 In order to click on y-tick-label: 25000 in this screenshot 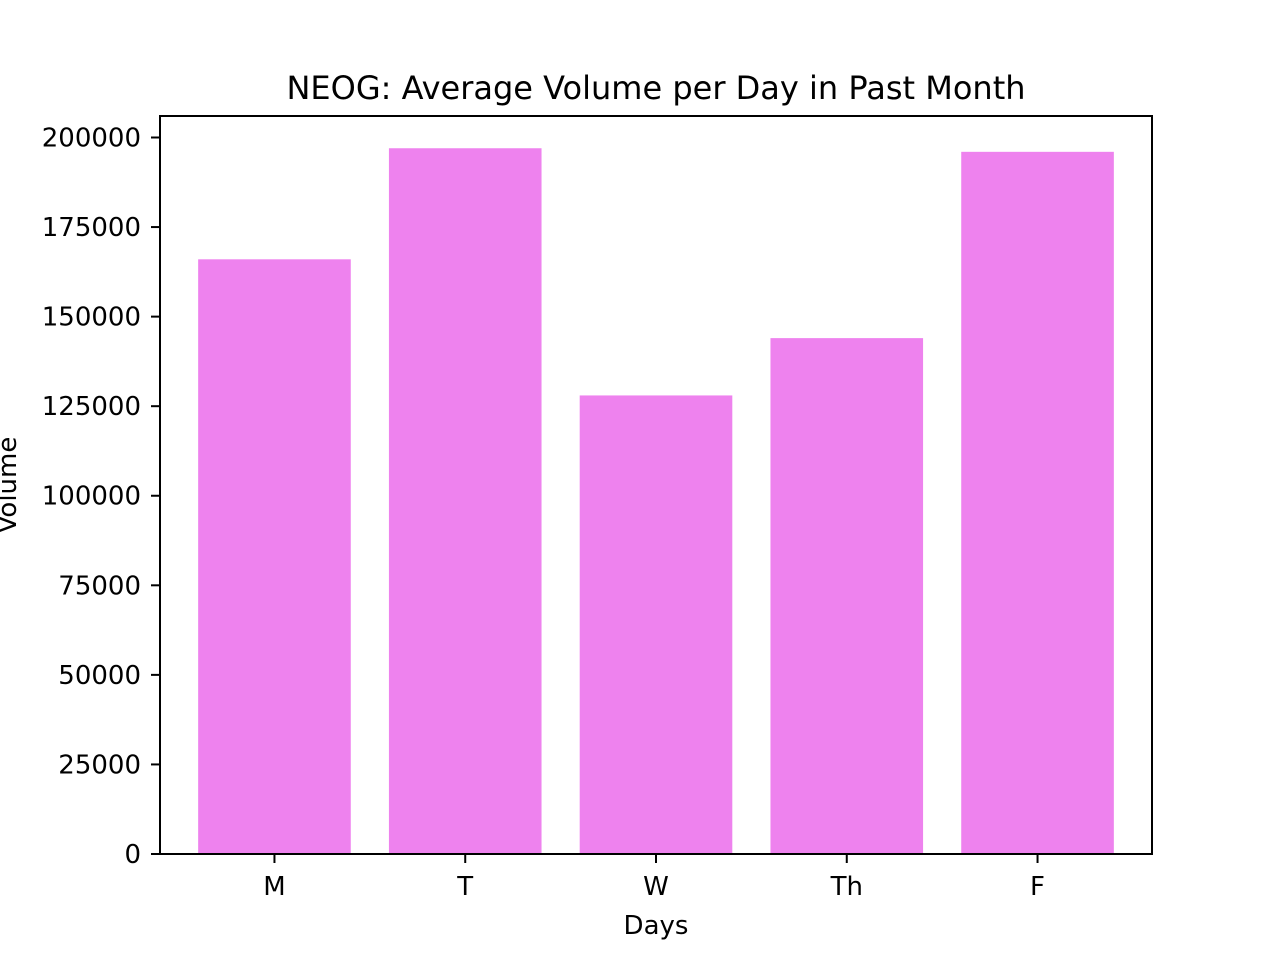, I will do `click(99, 765)`.